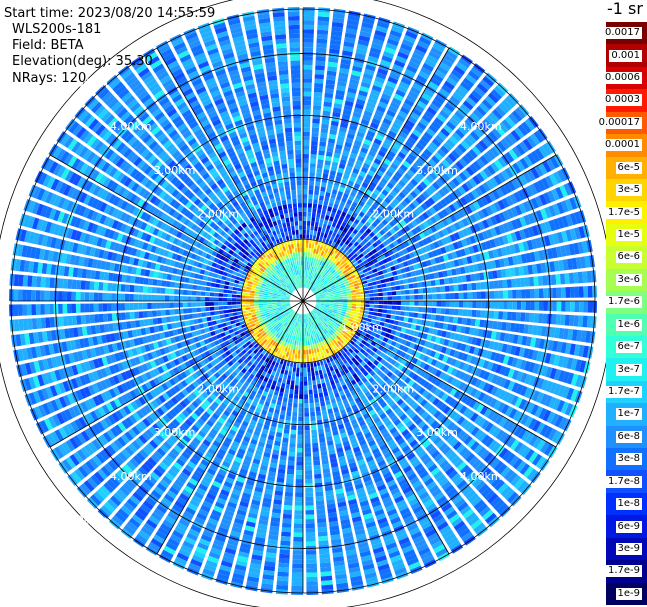  Describe the element at coordinates (628, 526) in the screenshot. I see `colorbar-tick-label: 6e-9` at that location.